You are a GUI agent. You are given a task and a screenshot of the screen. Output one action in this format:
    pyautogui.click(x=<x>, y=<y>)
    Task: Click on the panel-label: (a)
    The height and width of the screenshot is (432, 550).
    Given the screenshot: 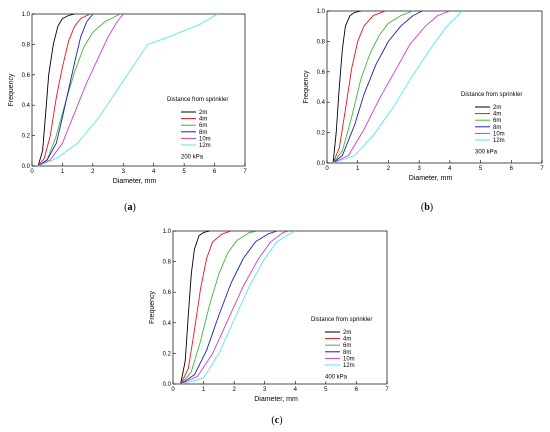 What is the action you would take?
    pyautogui.click(x=130, y=207)
    